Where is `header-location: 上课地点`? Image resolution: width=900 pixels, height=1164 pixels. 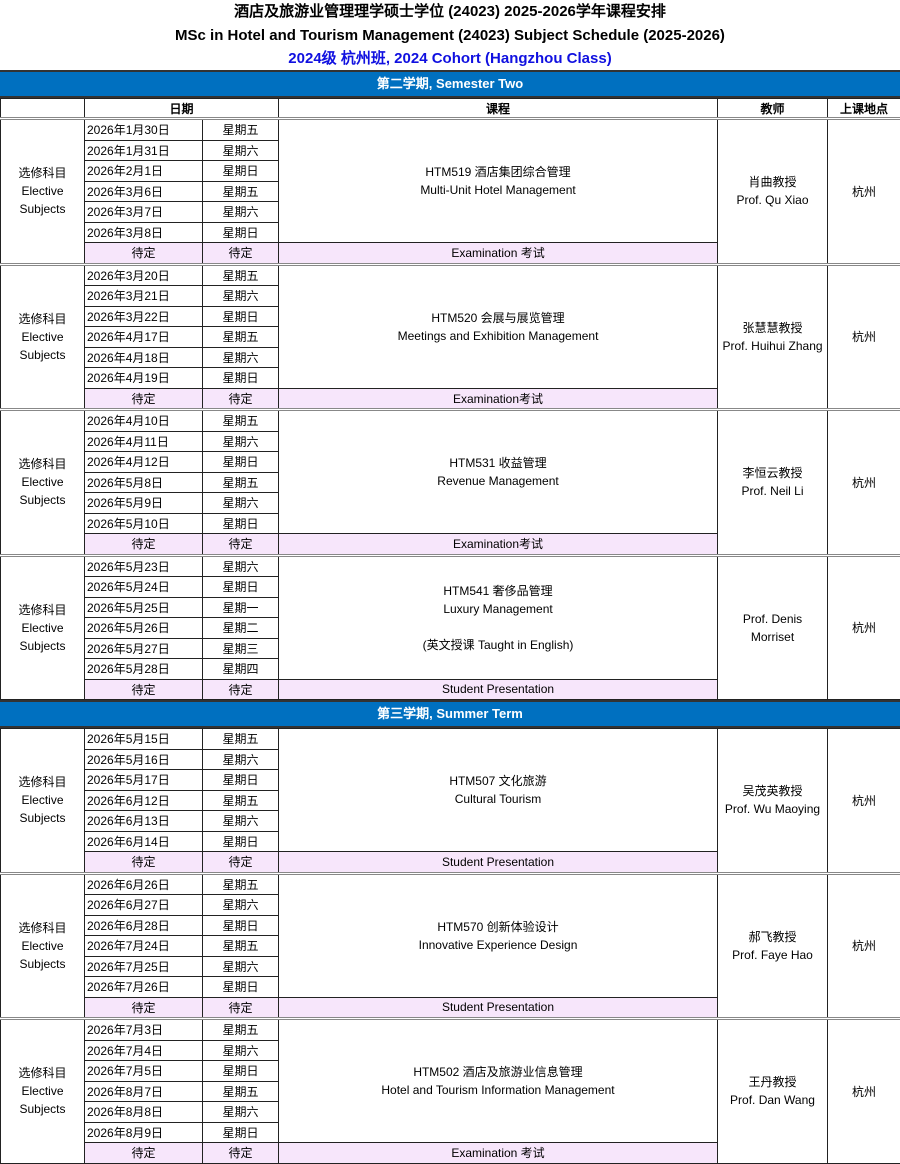 header-location: 上课地点 is located at coordinates (864, 109).